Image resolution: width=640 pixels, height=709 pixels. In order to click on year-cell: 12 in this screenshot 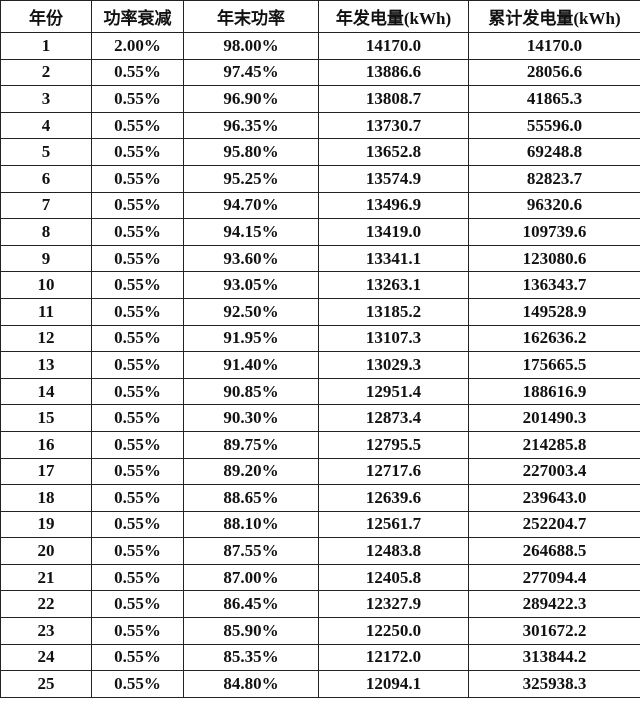, I will do `click(46, 338)`.